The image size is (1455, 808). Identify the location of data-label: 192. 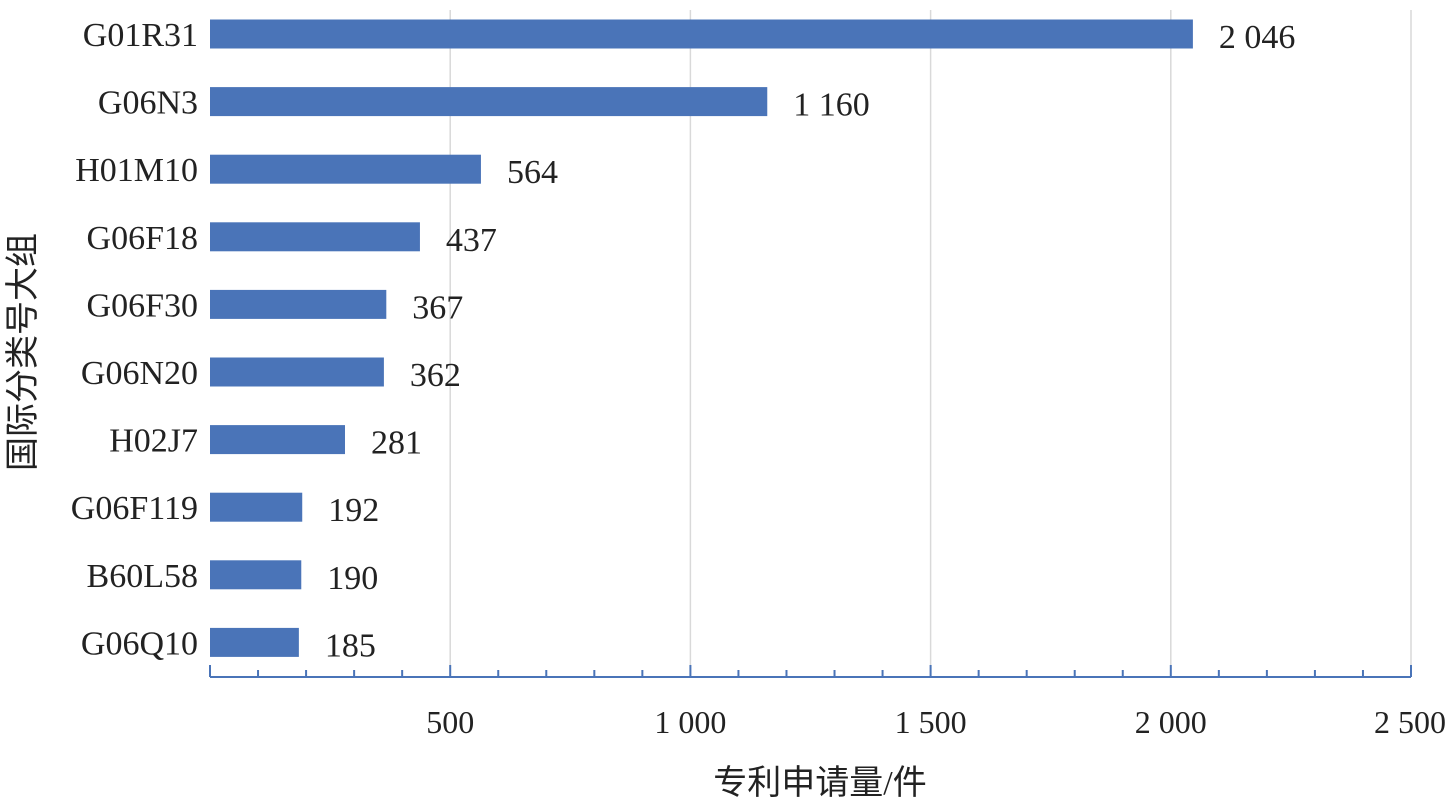
(353, 510).